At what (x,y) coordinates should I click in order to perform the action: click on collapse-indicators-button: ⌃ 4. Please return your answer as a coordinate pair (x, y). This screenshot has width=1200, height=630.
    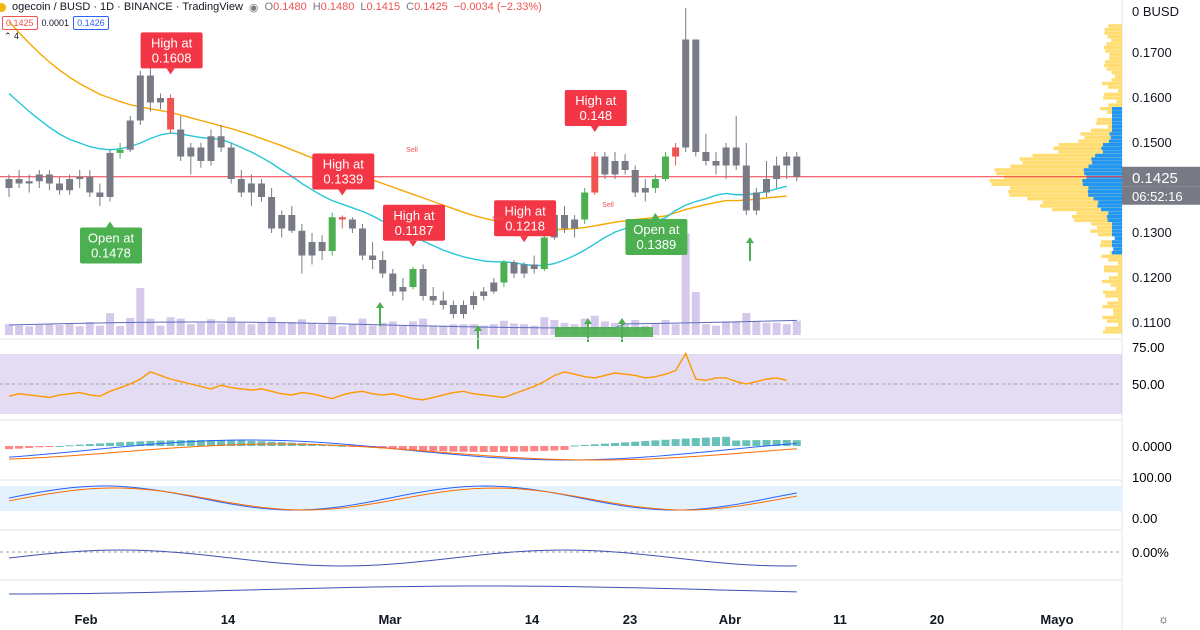
    Looking at the image, I should click on (12, 36).